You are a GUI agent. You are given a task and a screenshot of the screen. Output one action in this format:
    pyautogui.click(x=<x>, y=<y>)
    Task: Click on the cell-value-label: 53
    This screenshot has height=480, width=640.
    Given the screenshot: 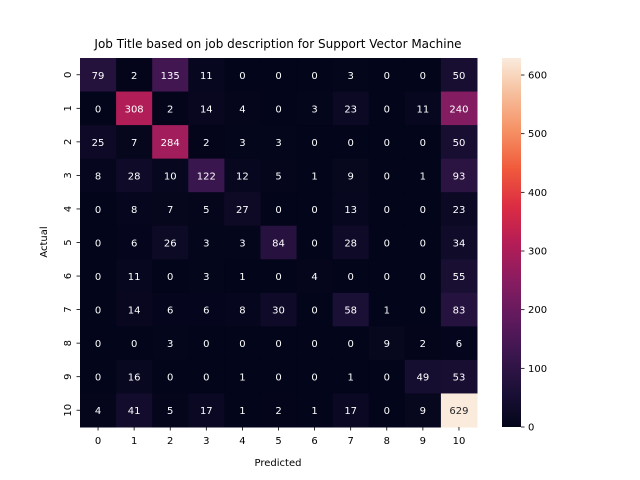 What is the action you would take?
    pyautogui.click(x=459, y=378)
    